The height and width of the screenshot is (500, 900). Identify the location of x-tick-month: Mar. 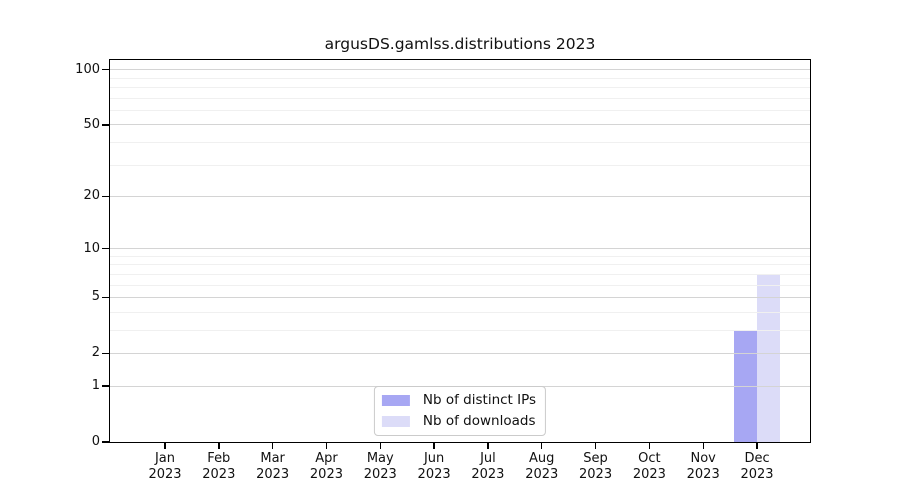
(272, 458).